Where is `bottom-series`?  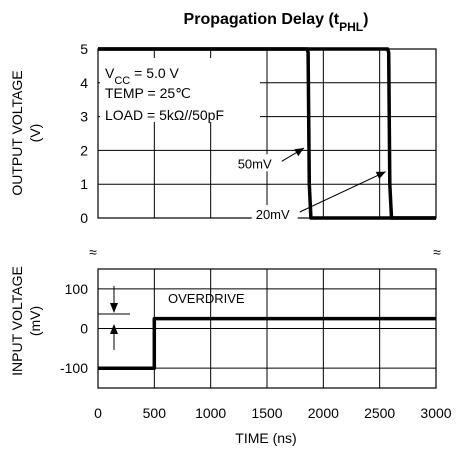
bottom-series is located at coordinates (267, 343).